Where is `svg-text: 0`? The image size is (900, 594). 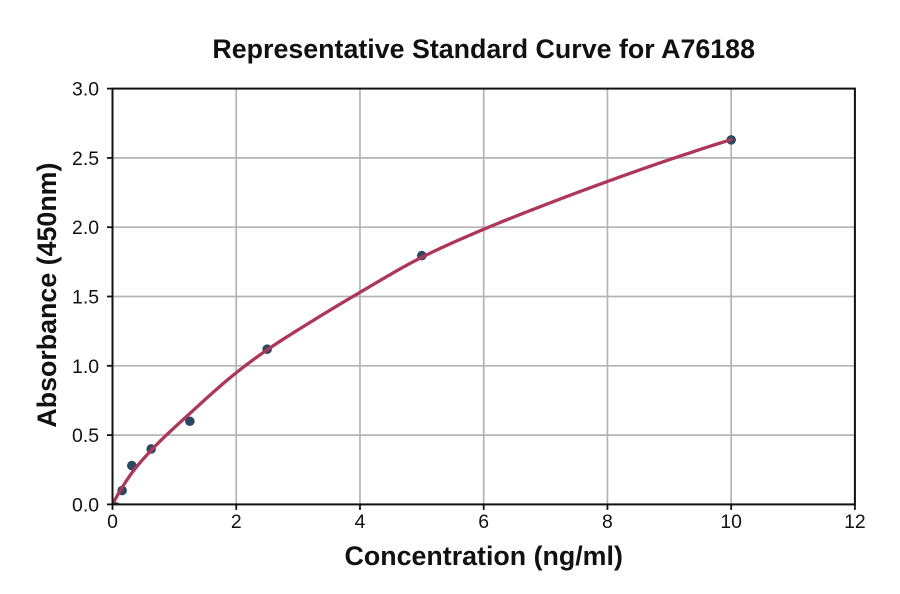
svg-text: 0 is located at coordinates (112, 522).